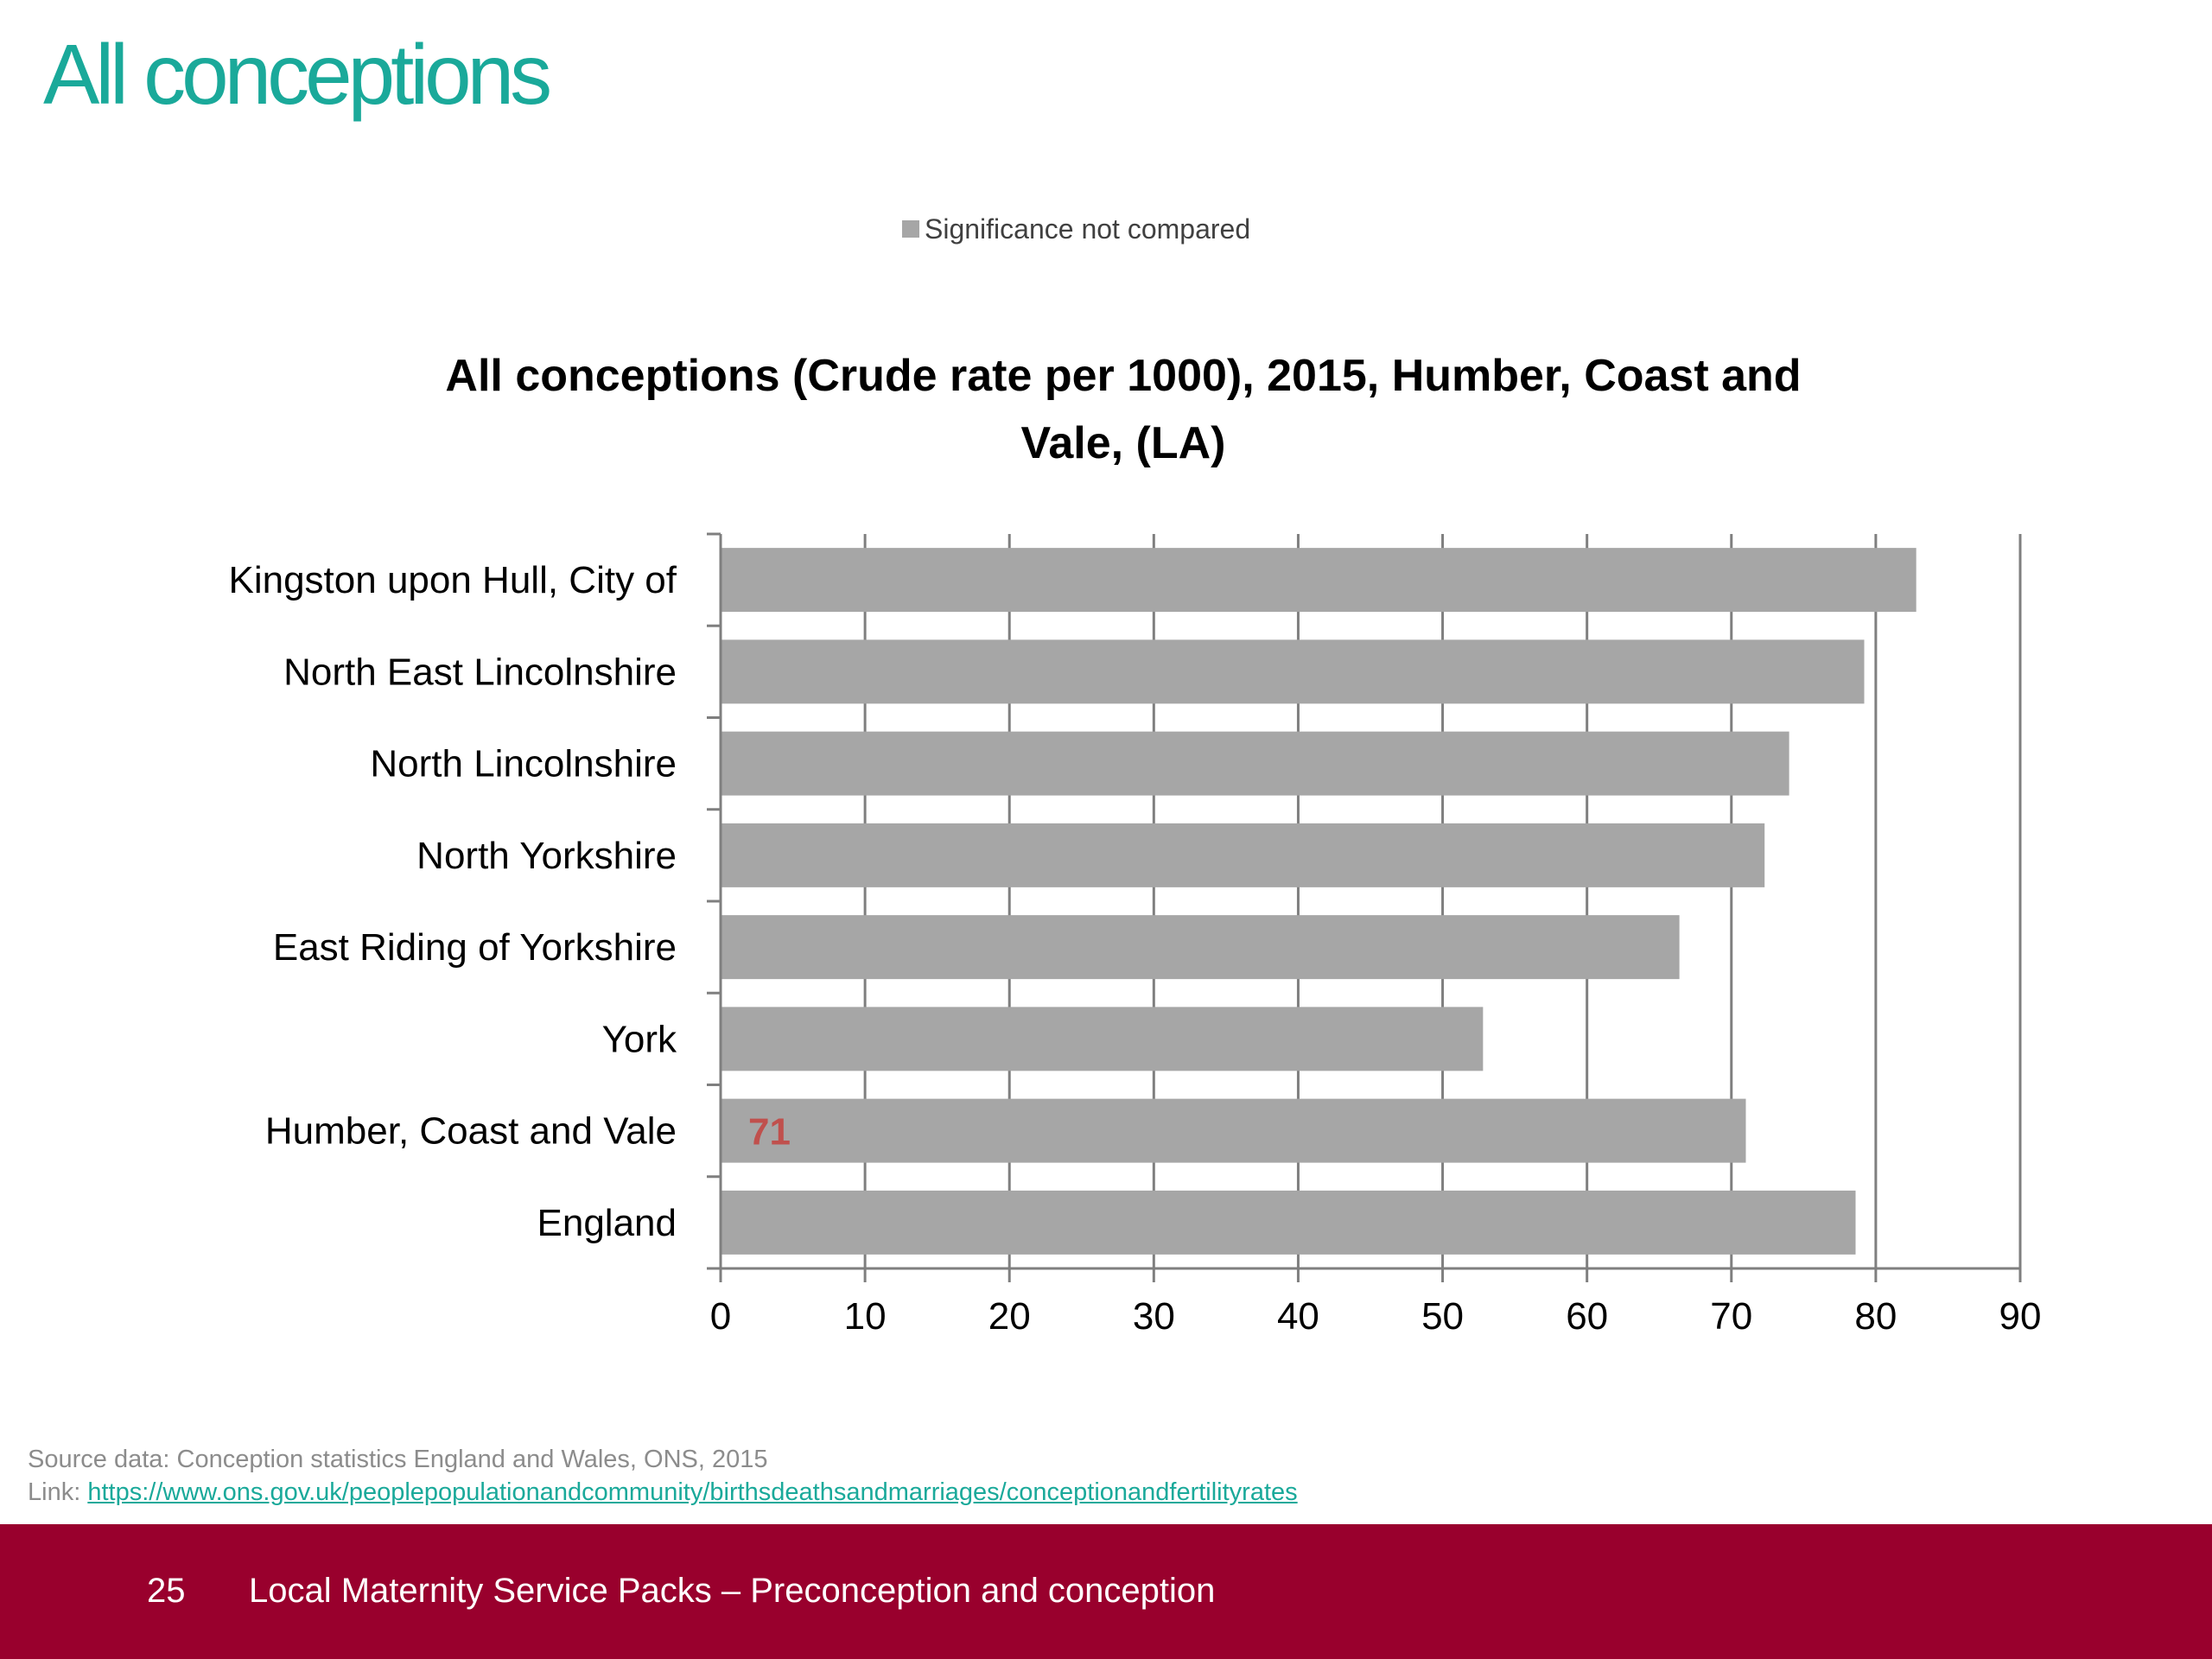  What do you see at coordinates (471, 1131) in the screenshot?
I see `category-label: Humber, Coast and Vale` at bounding box center [471, 1131].